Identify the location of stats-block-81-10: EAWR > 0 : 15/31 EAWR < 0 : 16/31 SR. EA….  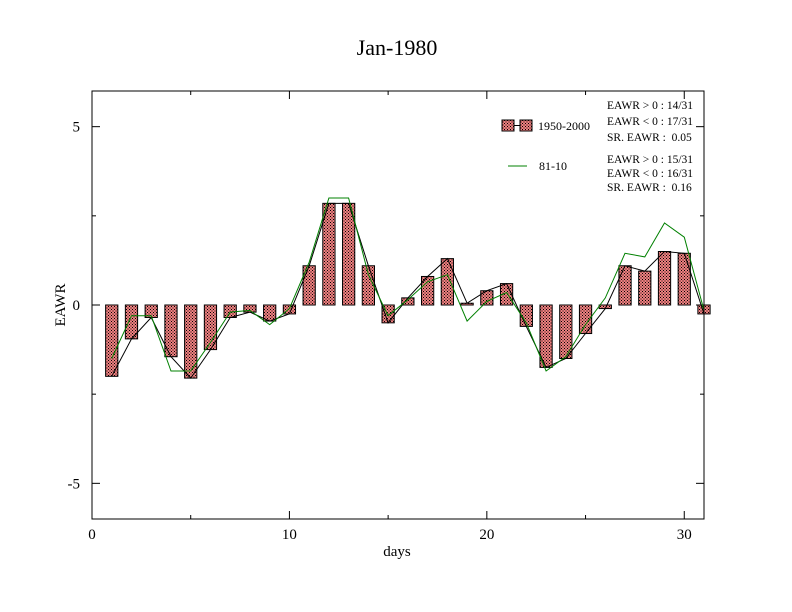
(650, 174).